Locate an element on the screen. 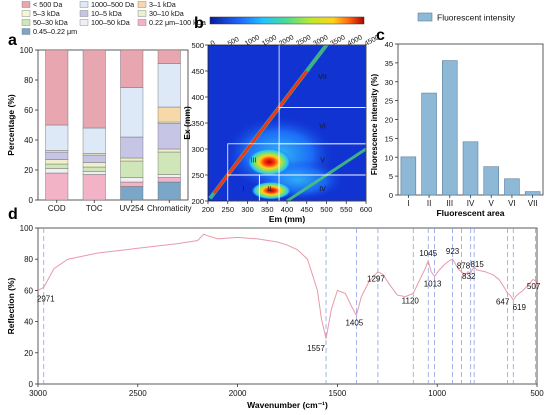 Image resolution: width=550 pixels, height=415 pixels. y-tick-label: 450 is located at coordinates (197, 71).